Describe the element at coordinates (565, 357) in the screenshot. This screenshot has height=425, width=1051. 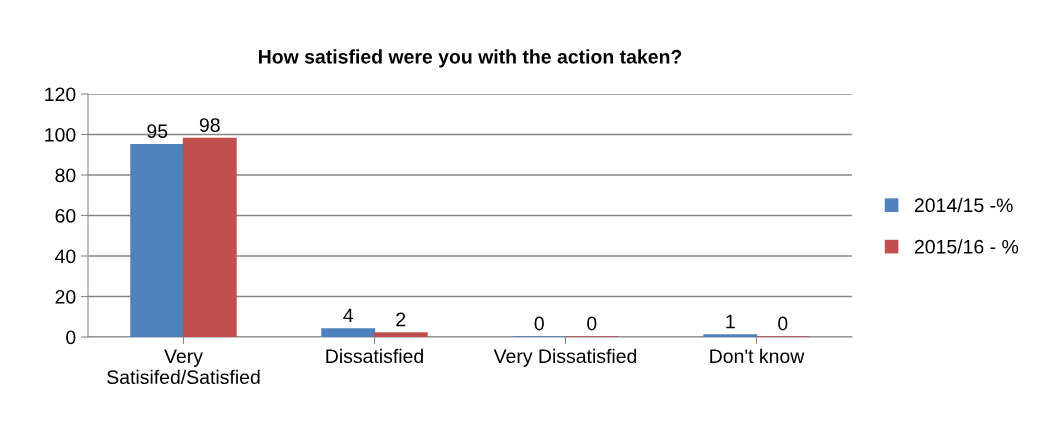
I see `x-tick-label: Very Dissatisfied` at that location.